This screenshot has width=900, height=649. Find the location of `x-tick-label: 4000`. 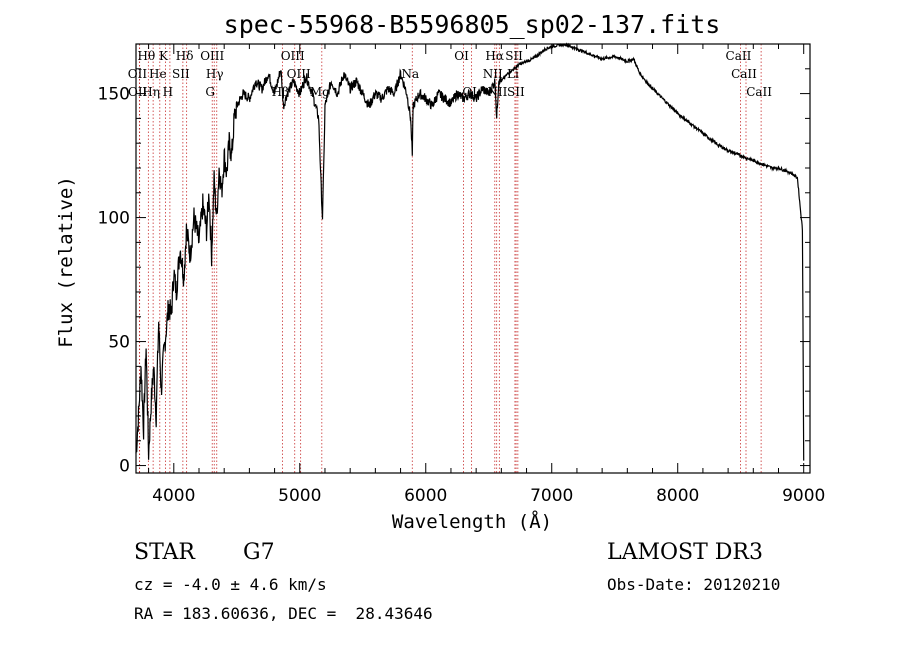

x-tick-label: 4000 is located at coordinates (173, 496).